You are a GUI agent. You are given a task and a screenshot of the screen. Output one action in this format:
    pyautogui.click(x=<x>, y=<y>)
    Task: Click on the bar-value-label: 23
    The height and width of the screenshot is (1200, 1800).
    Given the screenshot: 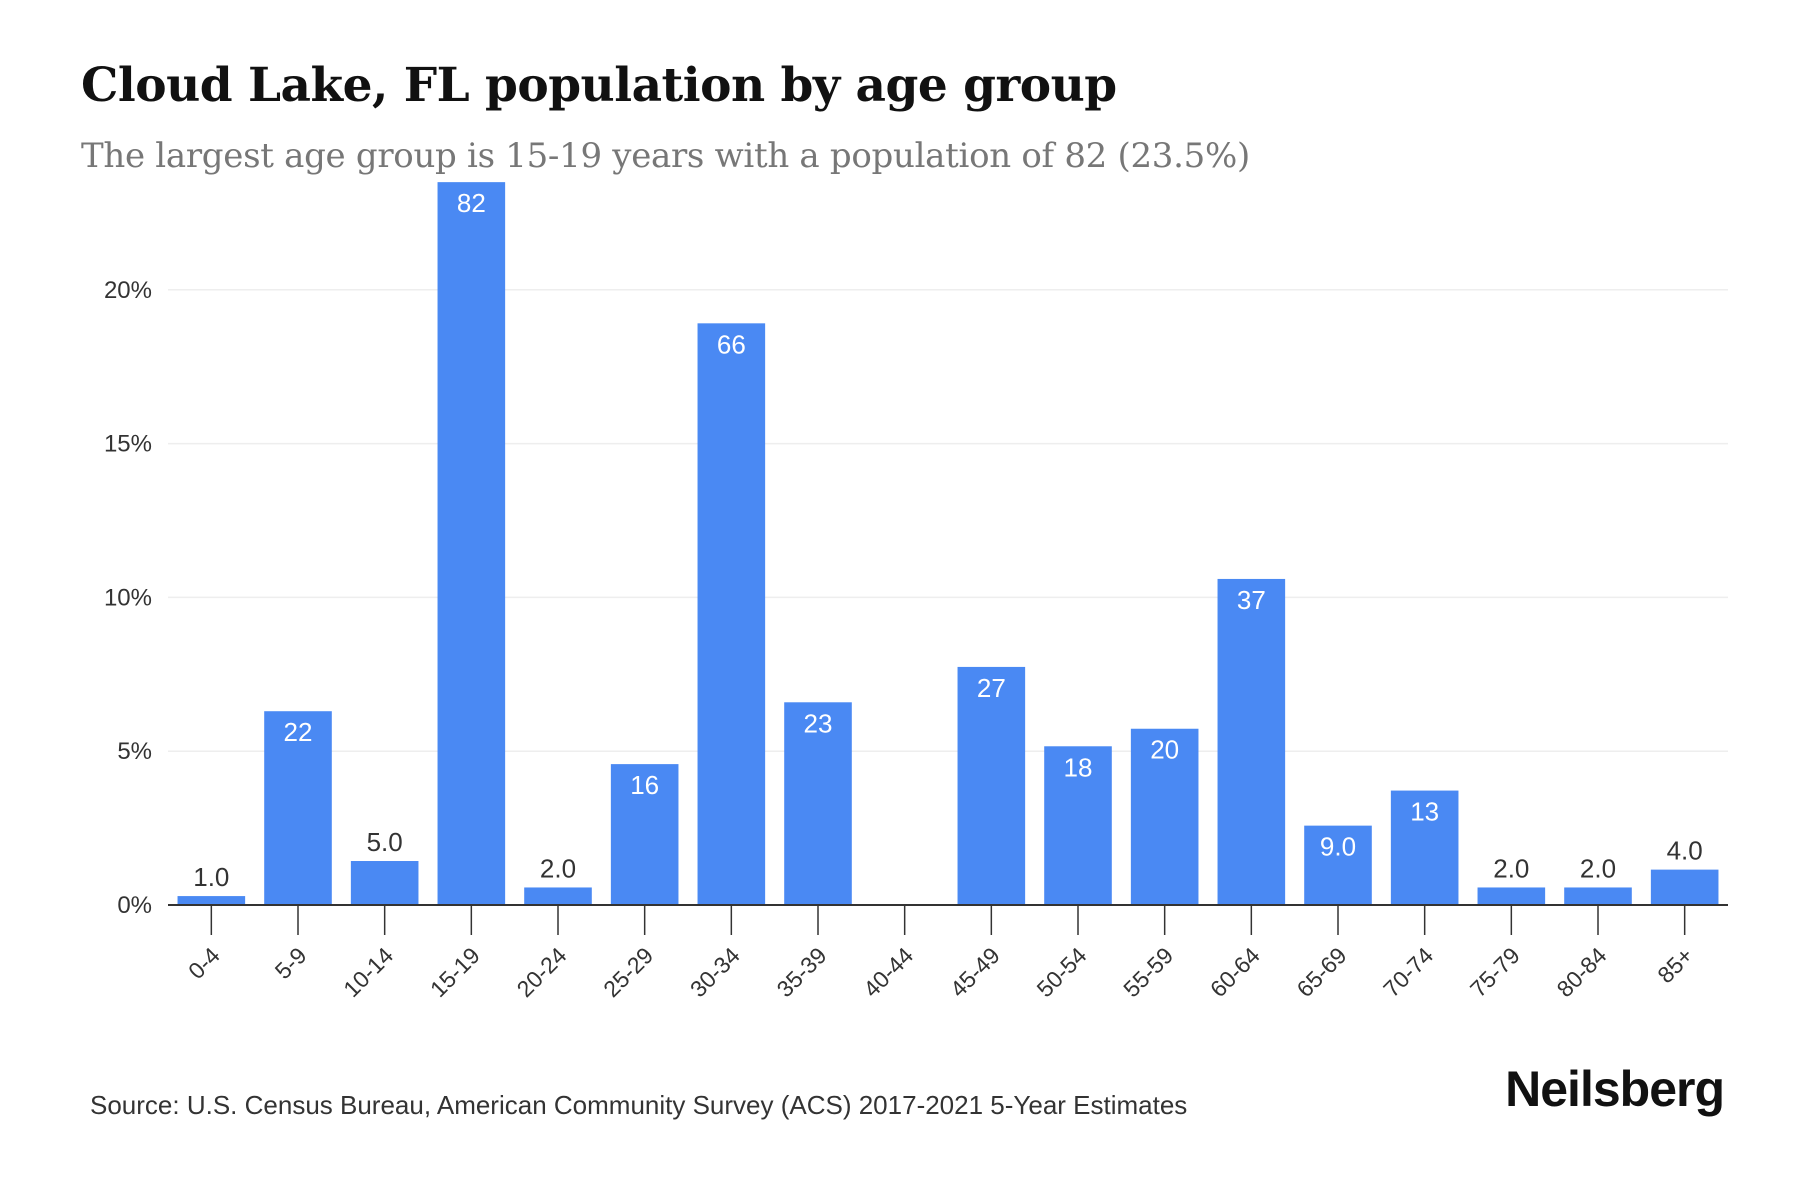 What is the action you would take?
    pyautogui.click(x=818, y=723)
    